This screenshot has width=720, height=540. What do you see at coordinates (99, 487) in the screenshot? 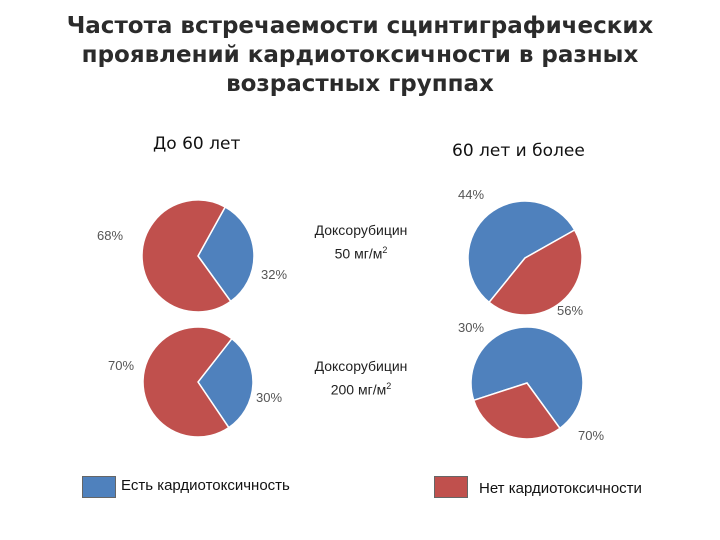
I see `legend-swatch-yes` at bounding box center [99, 487].